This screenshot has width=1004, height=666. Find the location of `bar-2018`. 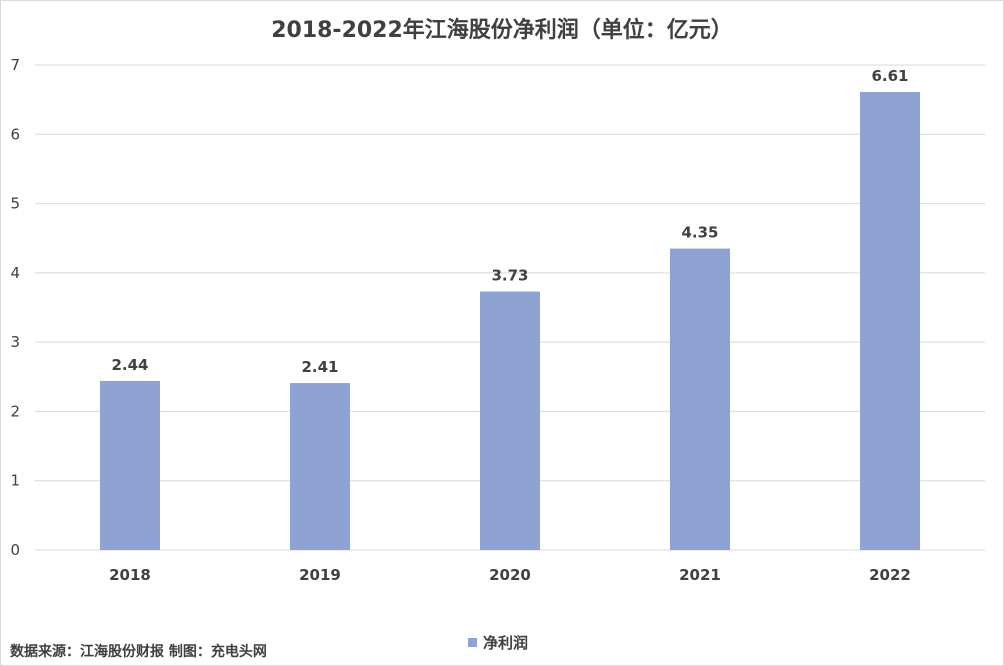

bar-2018 is located at coordinates (130, 465).